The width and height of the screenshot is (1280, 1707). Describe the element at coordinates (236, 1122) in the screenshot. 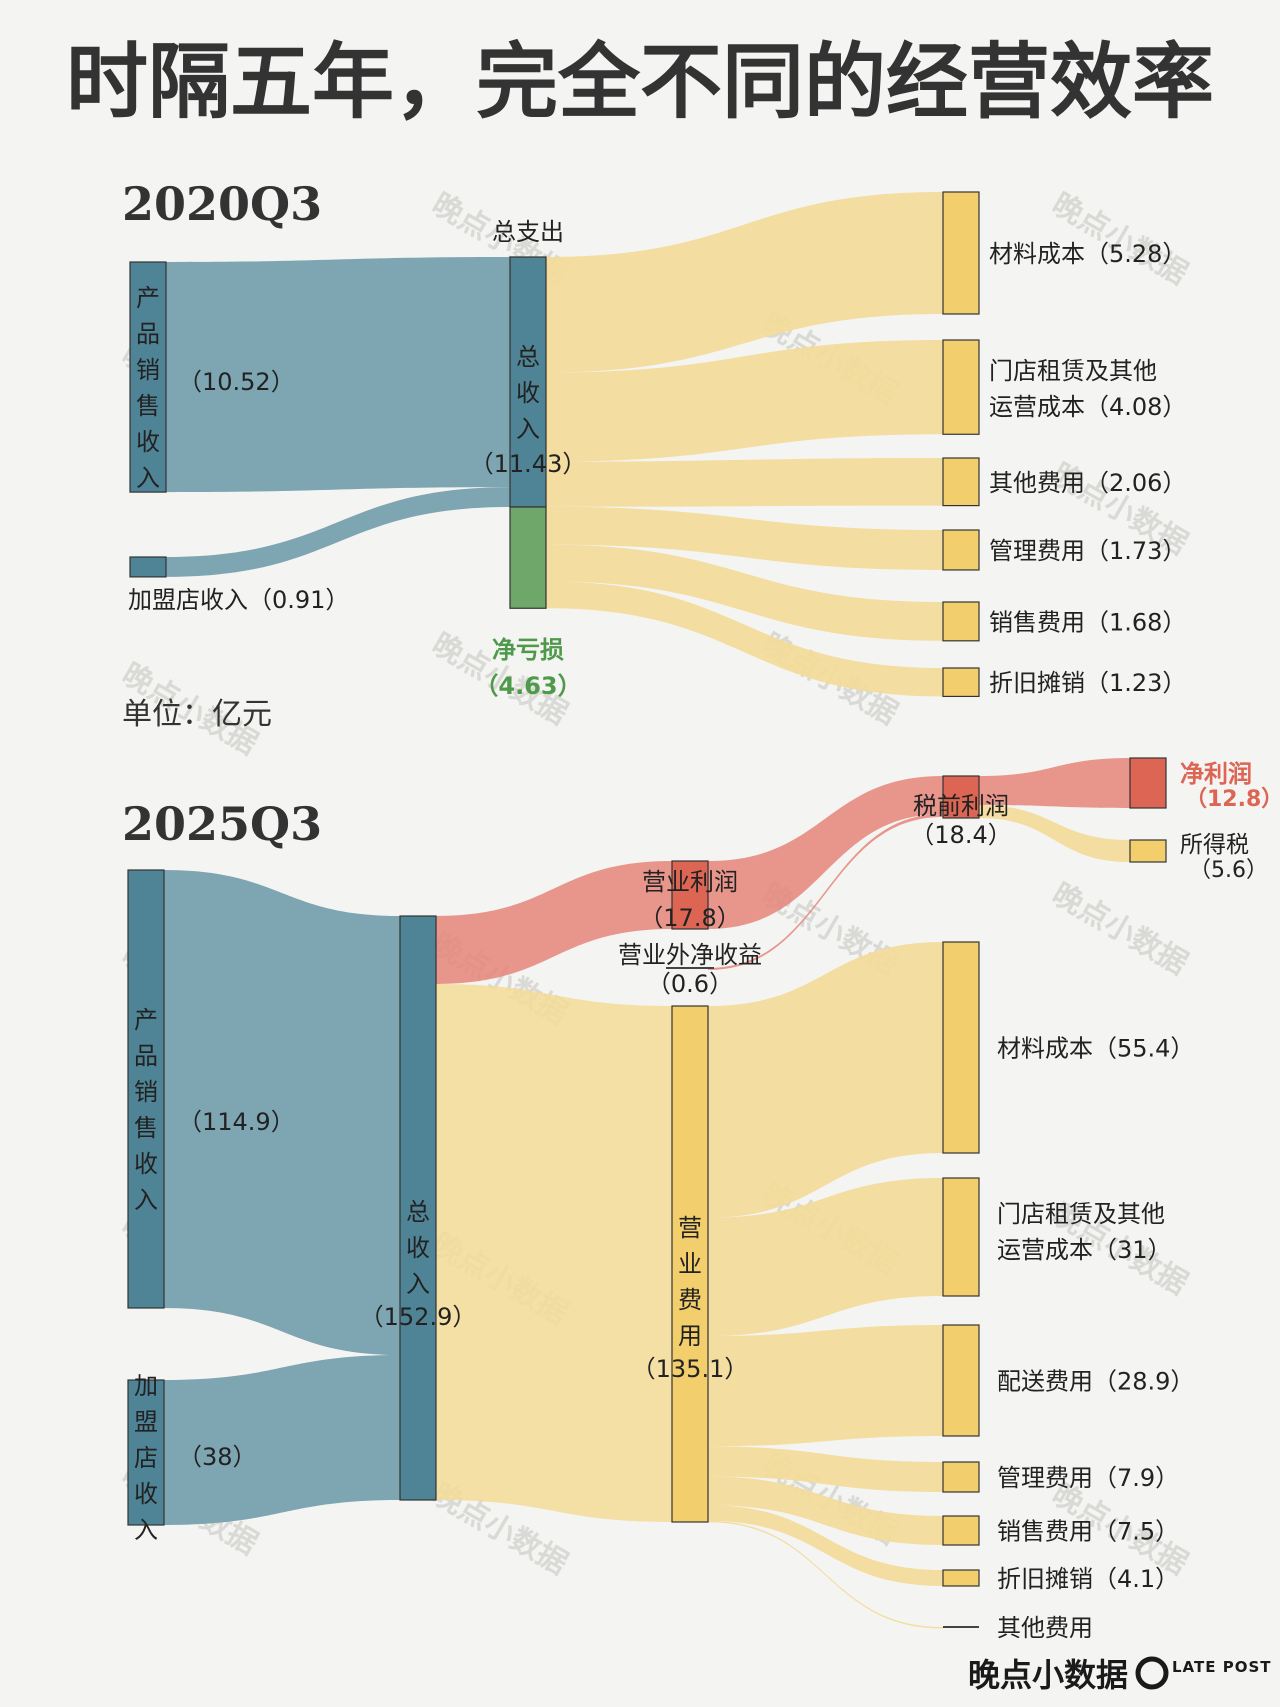

I see `label-product-sales-value: （114.9）` at that location.